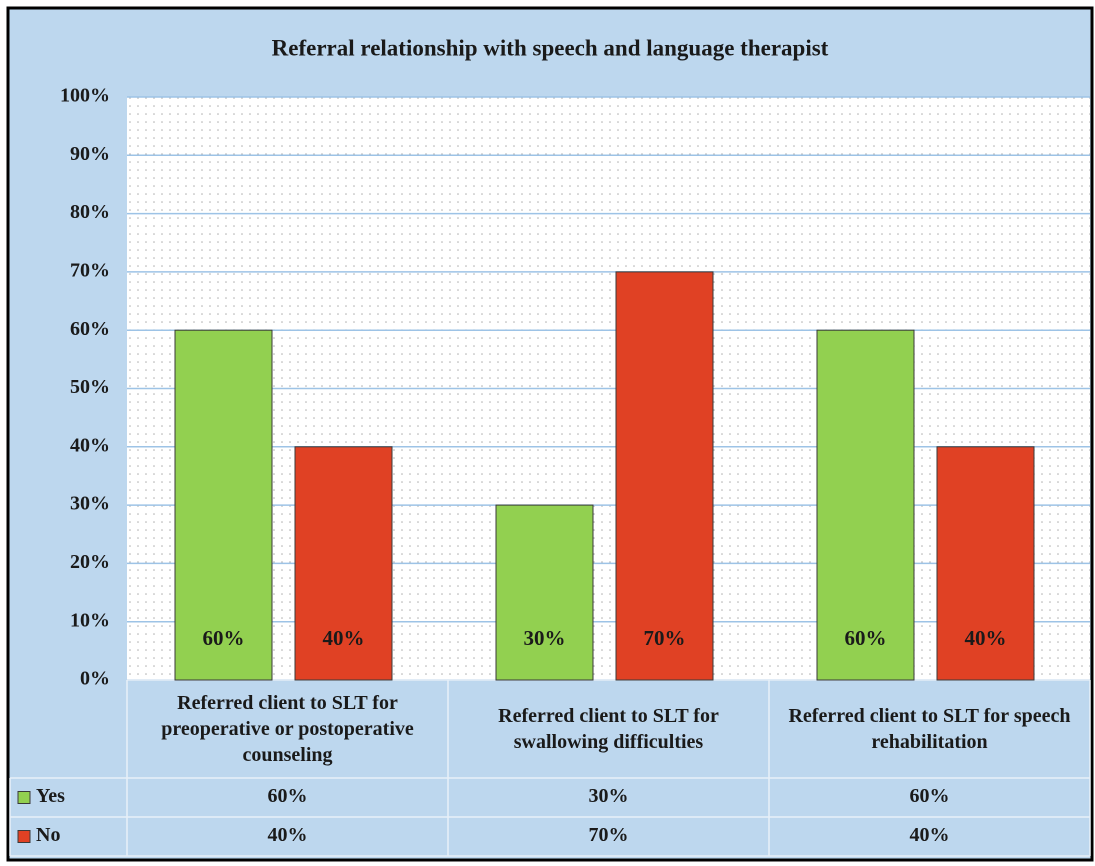 This screenshot has height=866, width=1095. What do you see at coordinates (90, 387) in the screenshot?
I see `y-tick-label: 50%` at bounding box center [90, 387].